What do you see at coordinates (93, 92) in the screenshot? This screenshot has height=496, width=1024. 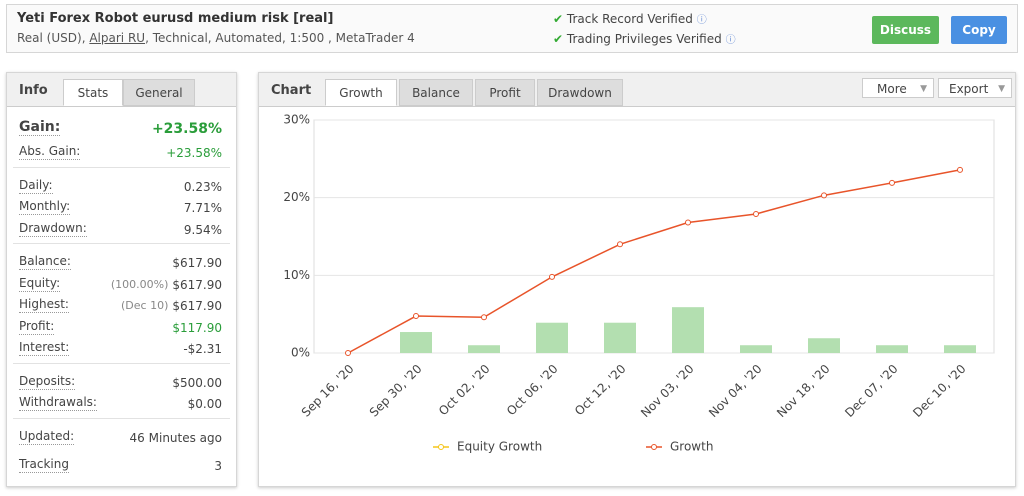 I see `tab: Stats` at bounding box center [93, 92].